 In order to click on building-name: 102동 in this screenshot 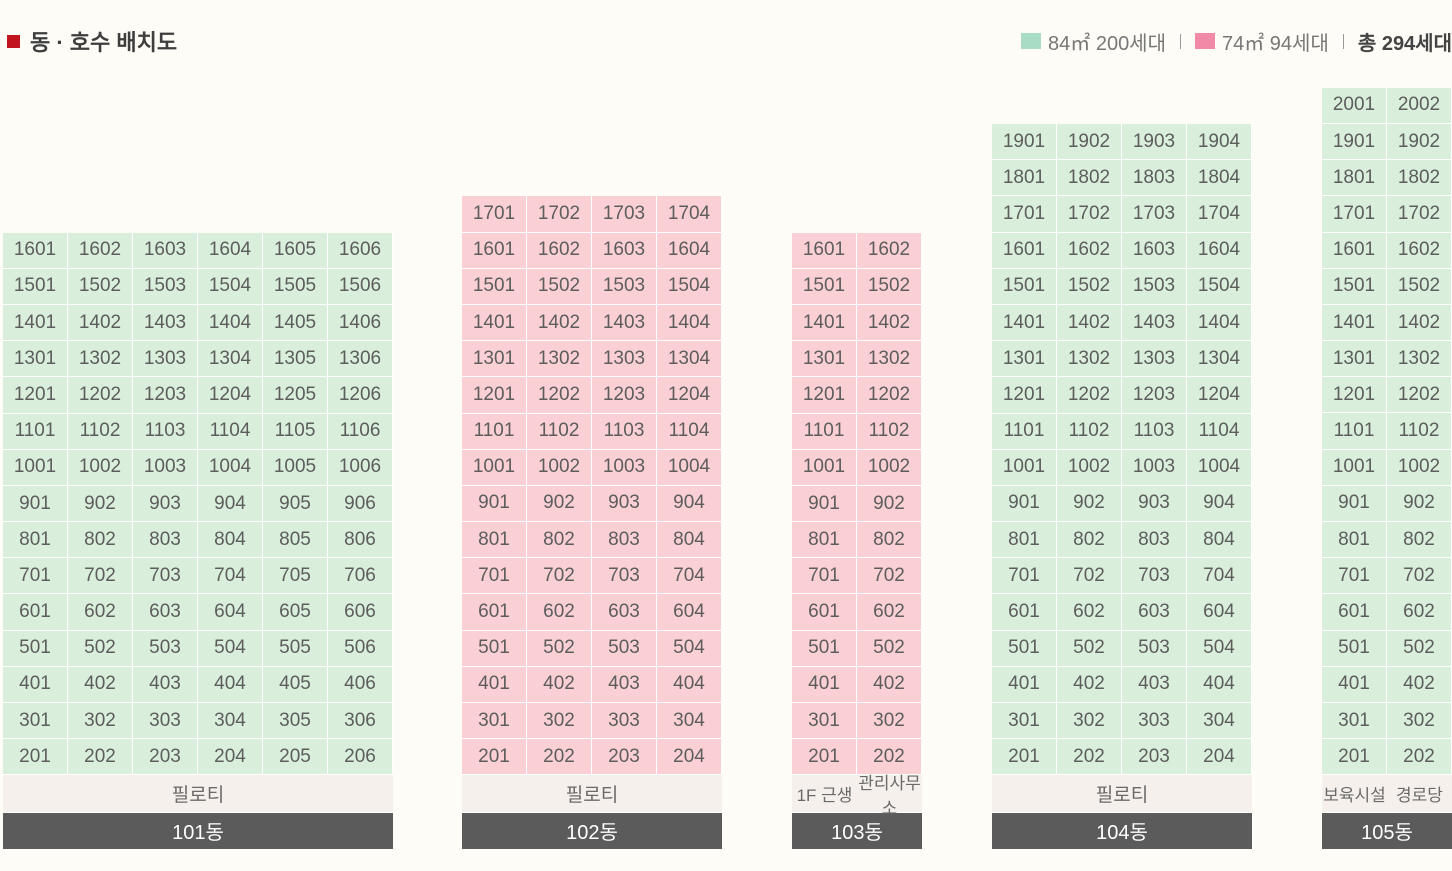, I will do `click(592, 830)`.